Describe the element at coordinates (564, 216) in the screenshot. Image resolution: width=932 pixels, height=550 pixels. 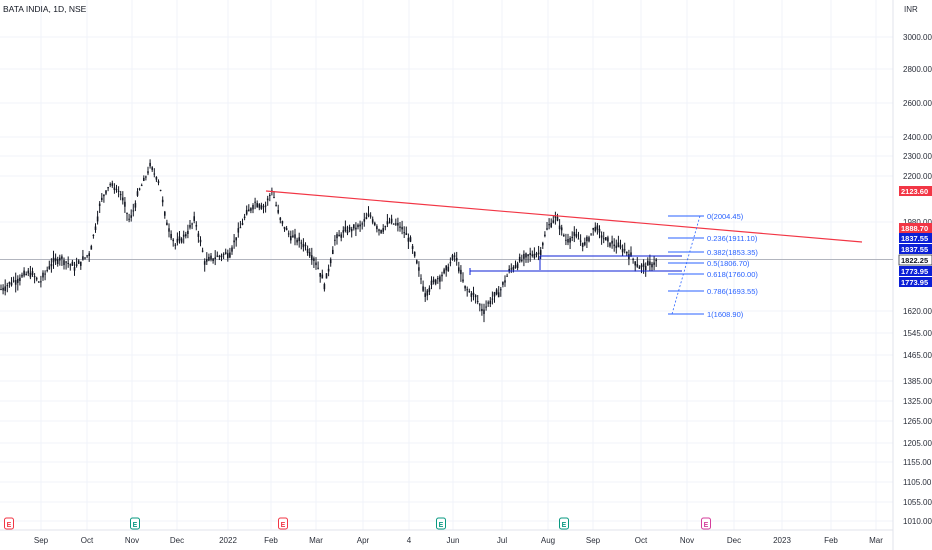
I see `trendline` at that location.